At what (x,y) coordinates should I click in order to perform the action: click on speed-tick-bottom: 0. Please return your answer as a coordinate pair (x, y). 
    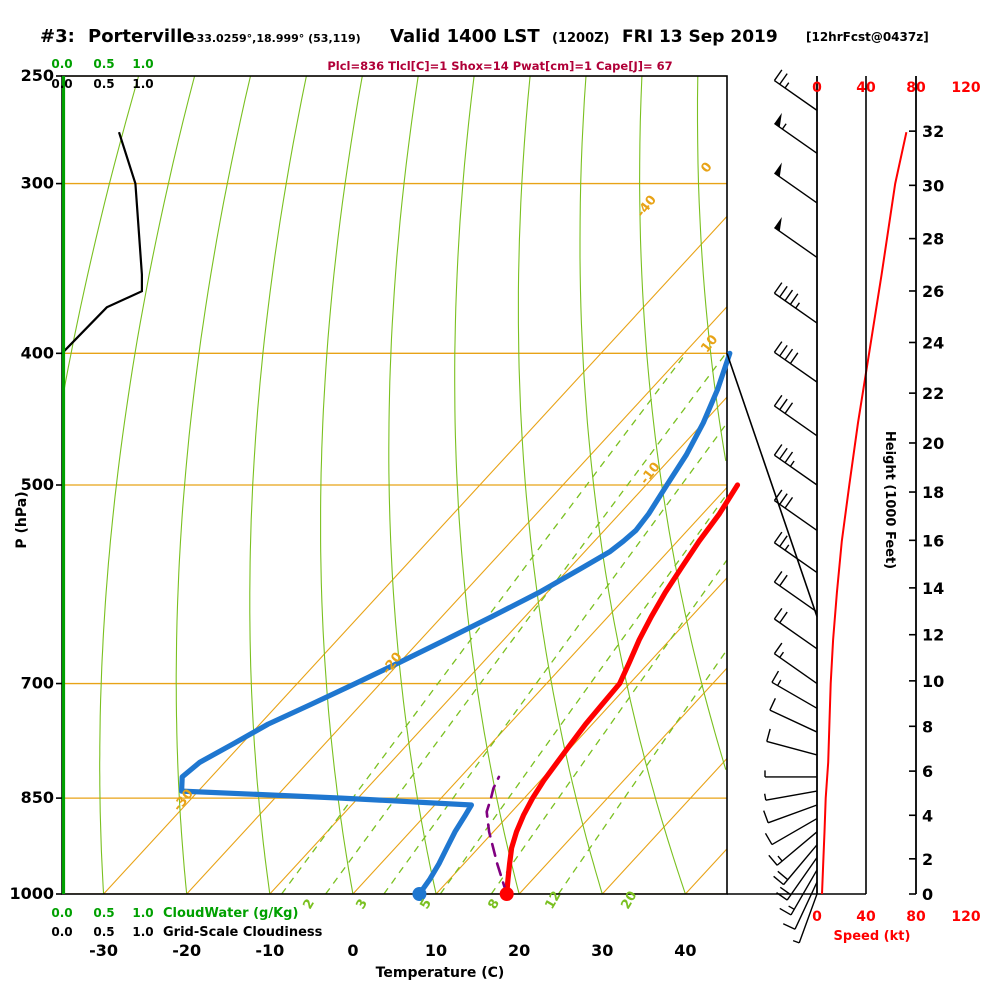
    Looking at the image, I should click on (817, 917).